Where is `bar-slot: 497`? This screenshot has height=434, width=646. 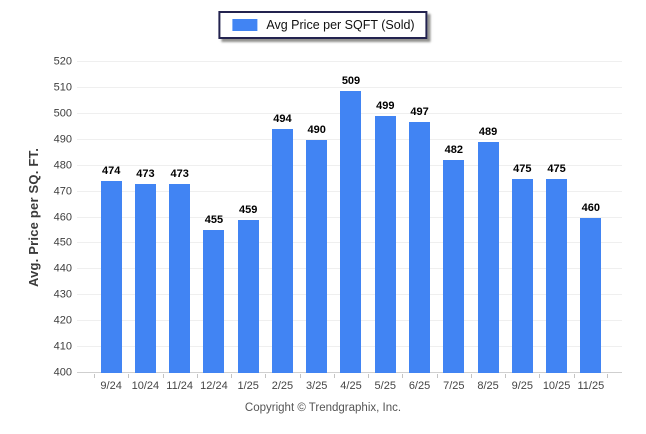 bar-slot: 497 is located at coordinates (419, 220).